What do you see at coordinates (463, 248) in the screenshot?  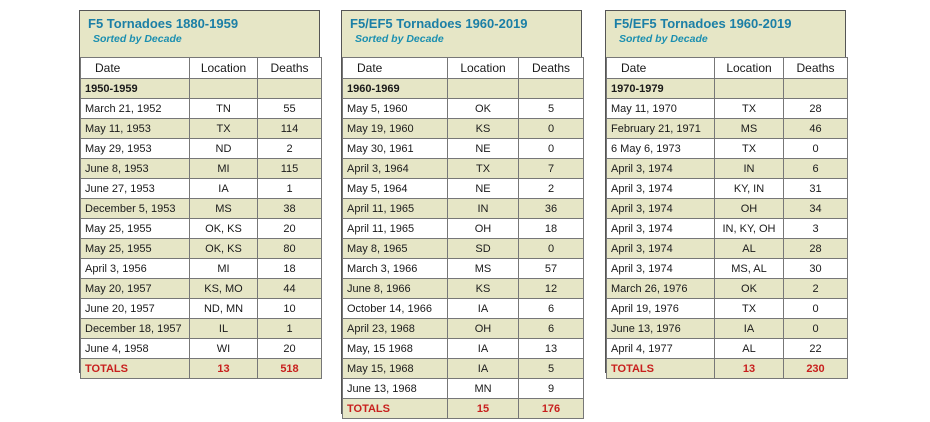 I see `table-row: May 8, 1965 SD 0` at bounding box center [463, 248].